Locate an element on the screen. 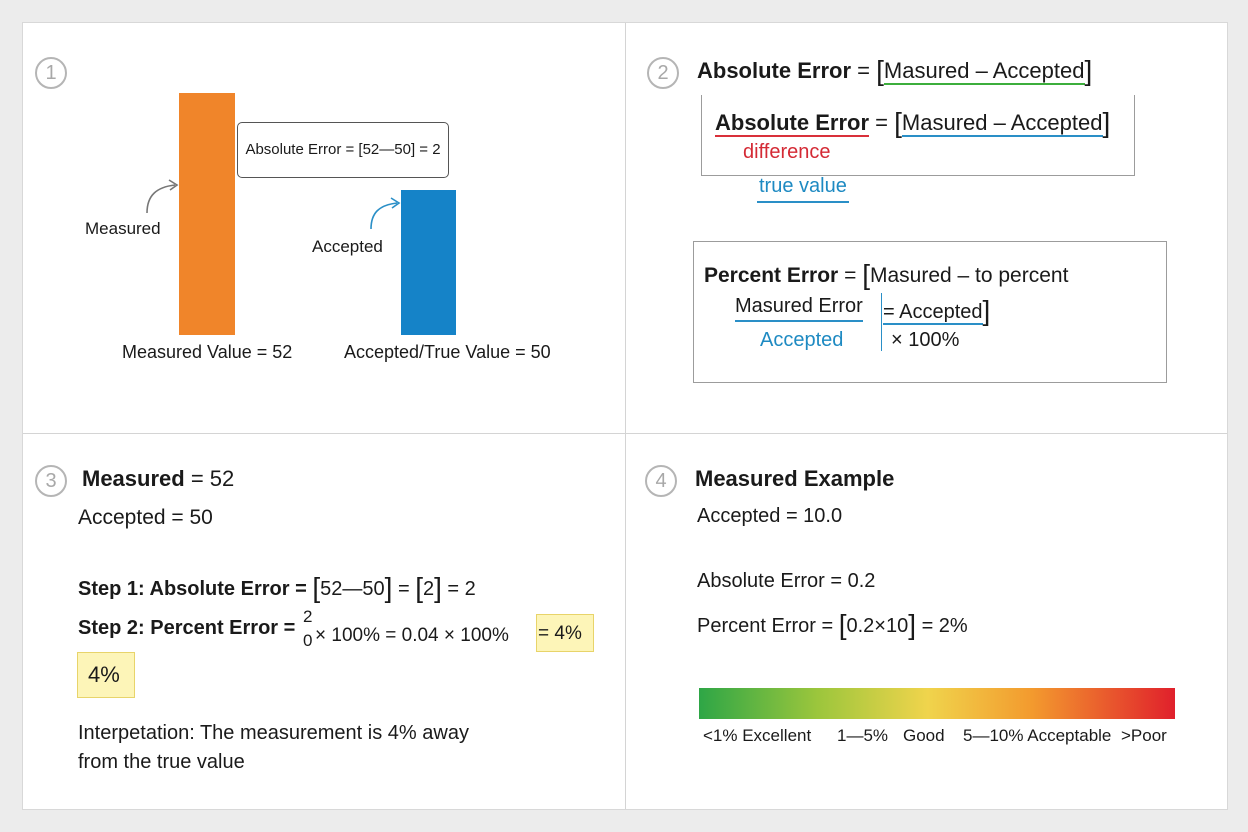 Image resolution: width=1248 pixels, height=832 pixels. accepted-bar is located at coordinates (428, 262).